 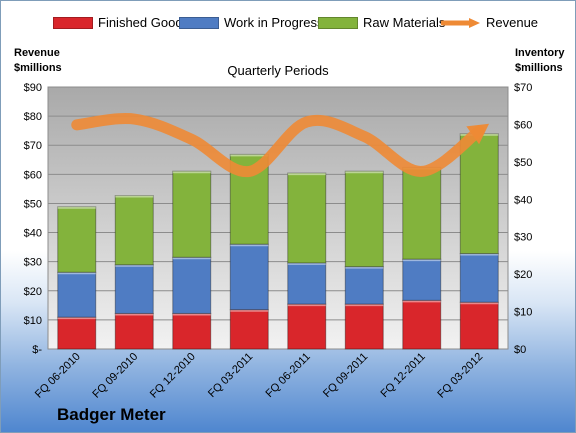 I want to click on company-name: Badger Meter, so click(x=111, y=414).